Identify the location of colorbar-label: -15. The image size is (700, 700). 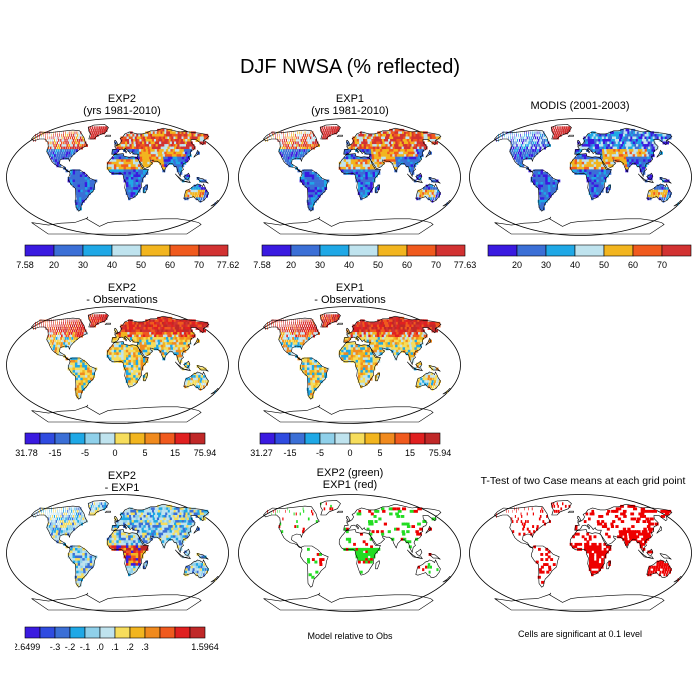
(289, 453).